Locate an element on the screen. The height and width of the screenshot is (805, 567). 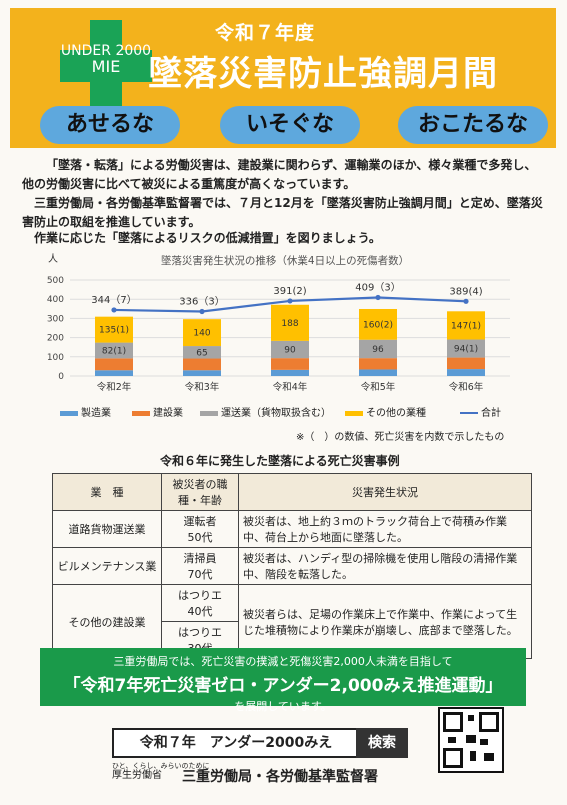
legend-label: 合計 is located at coordinates (491, 413).